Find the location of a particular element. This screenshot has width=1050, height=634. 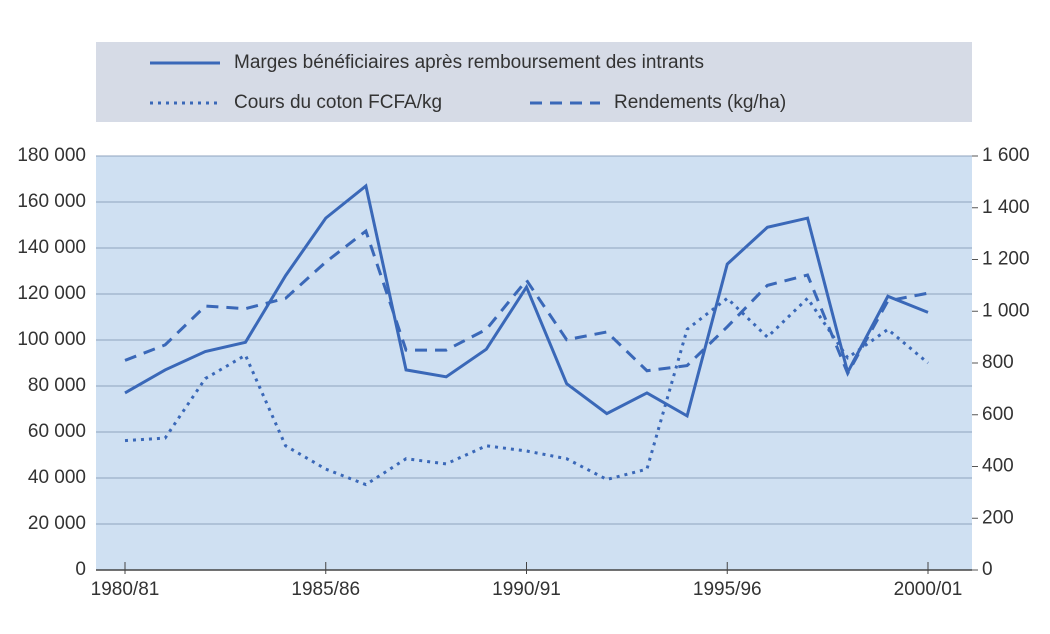

legend-label: Rendements (kg/ha) is located at coordinates (700, 102).